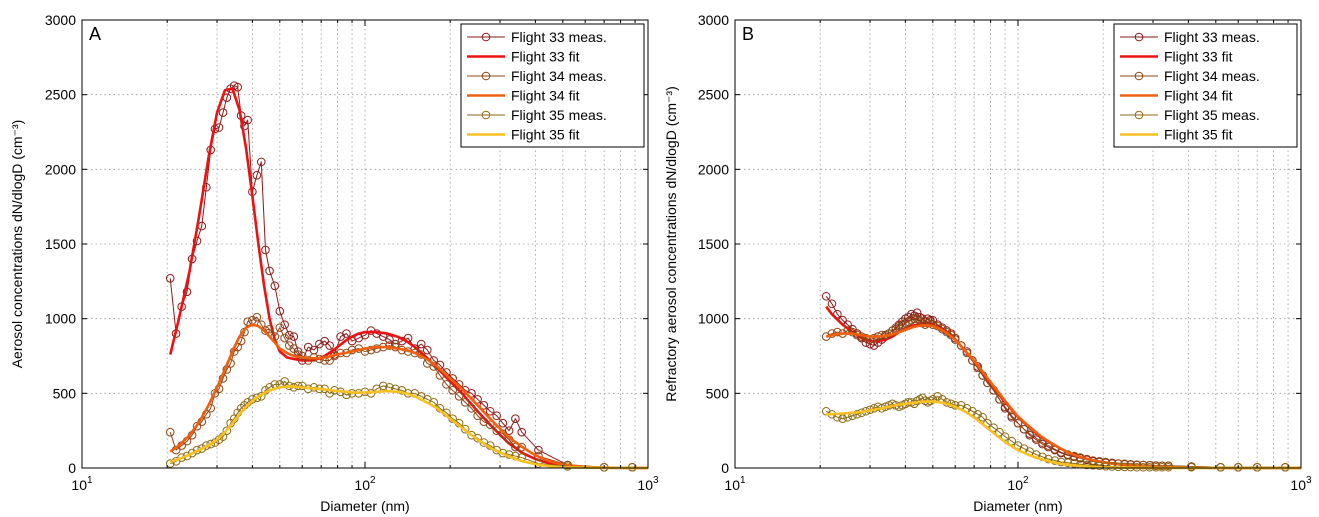 The height and width of the screenshot is (517, 1319). Describe the element at coordinates (17, 244) in the screenshot. I see `y-axis-title: Aerosol concentrations dN/dlogD (cm⁻³)` at that location.